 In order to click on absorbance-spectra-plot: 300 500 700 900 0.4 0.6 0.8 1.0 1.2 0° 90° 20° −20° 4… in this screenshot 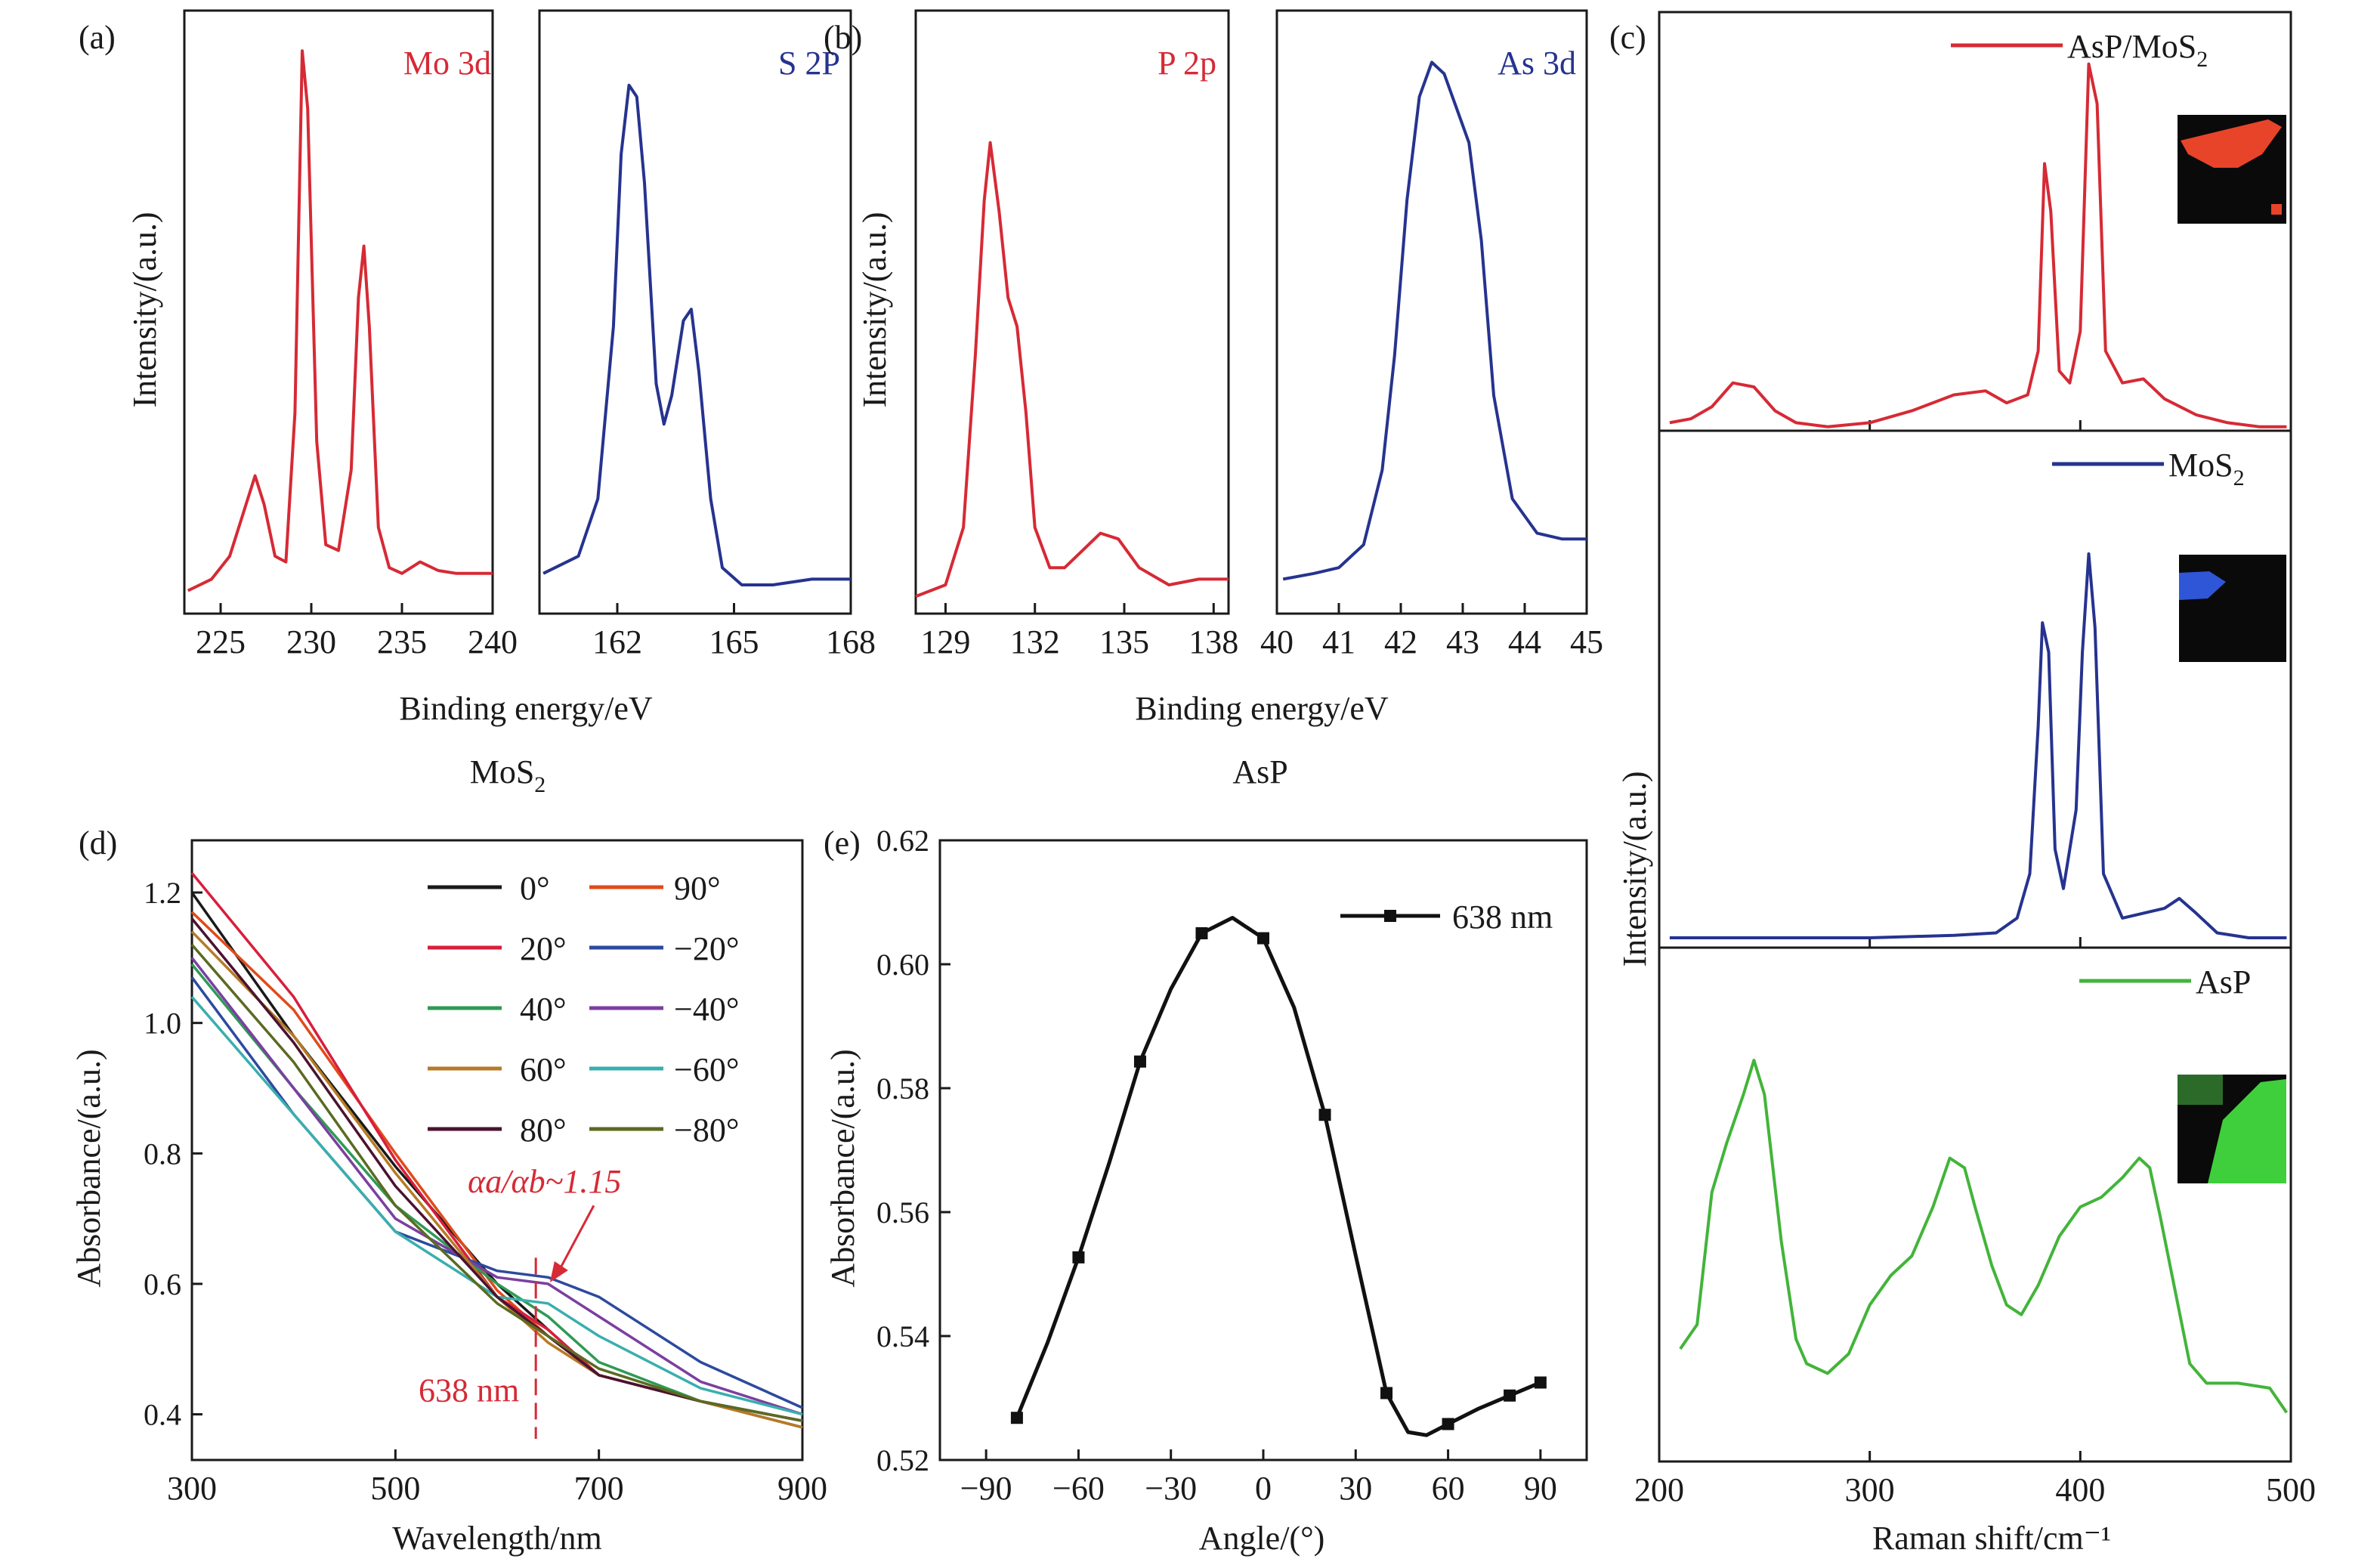, I will do `click(485, 1173)`.